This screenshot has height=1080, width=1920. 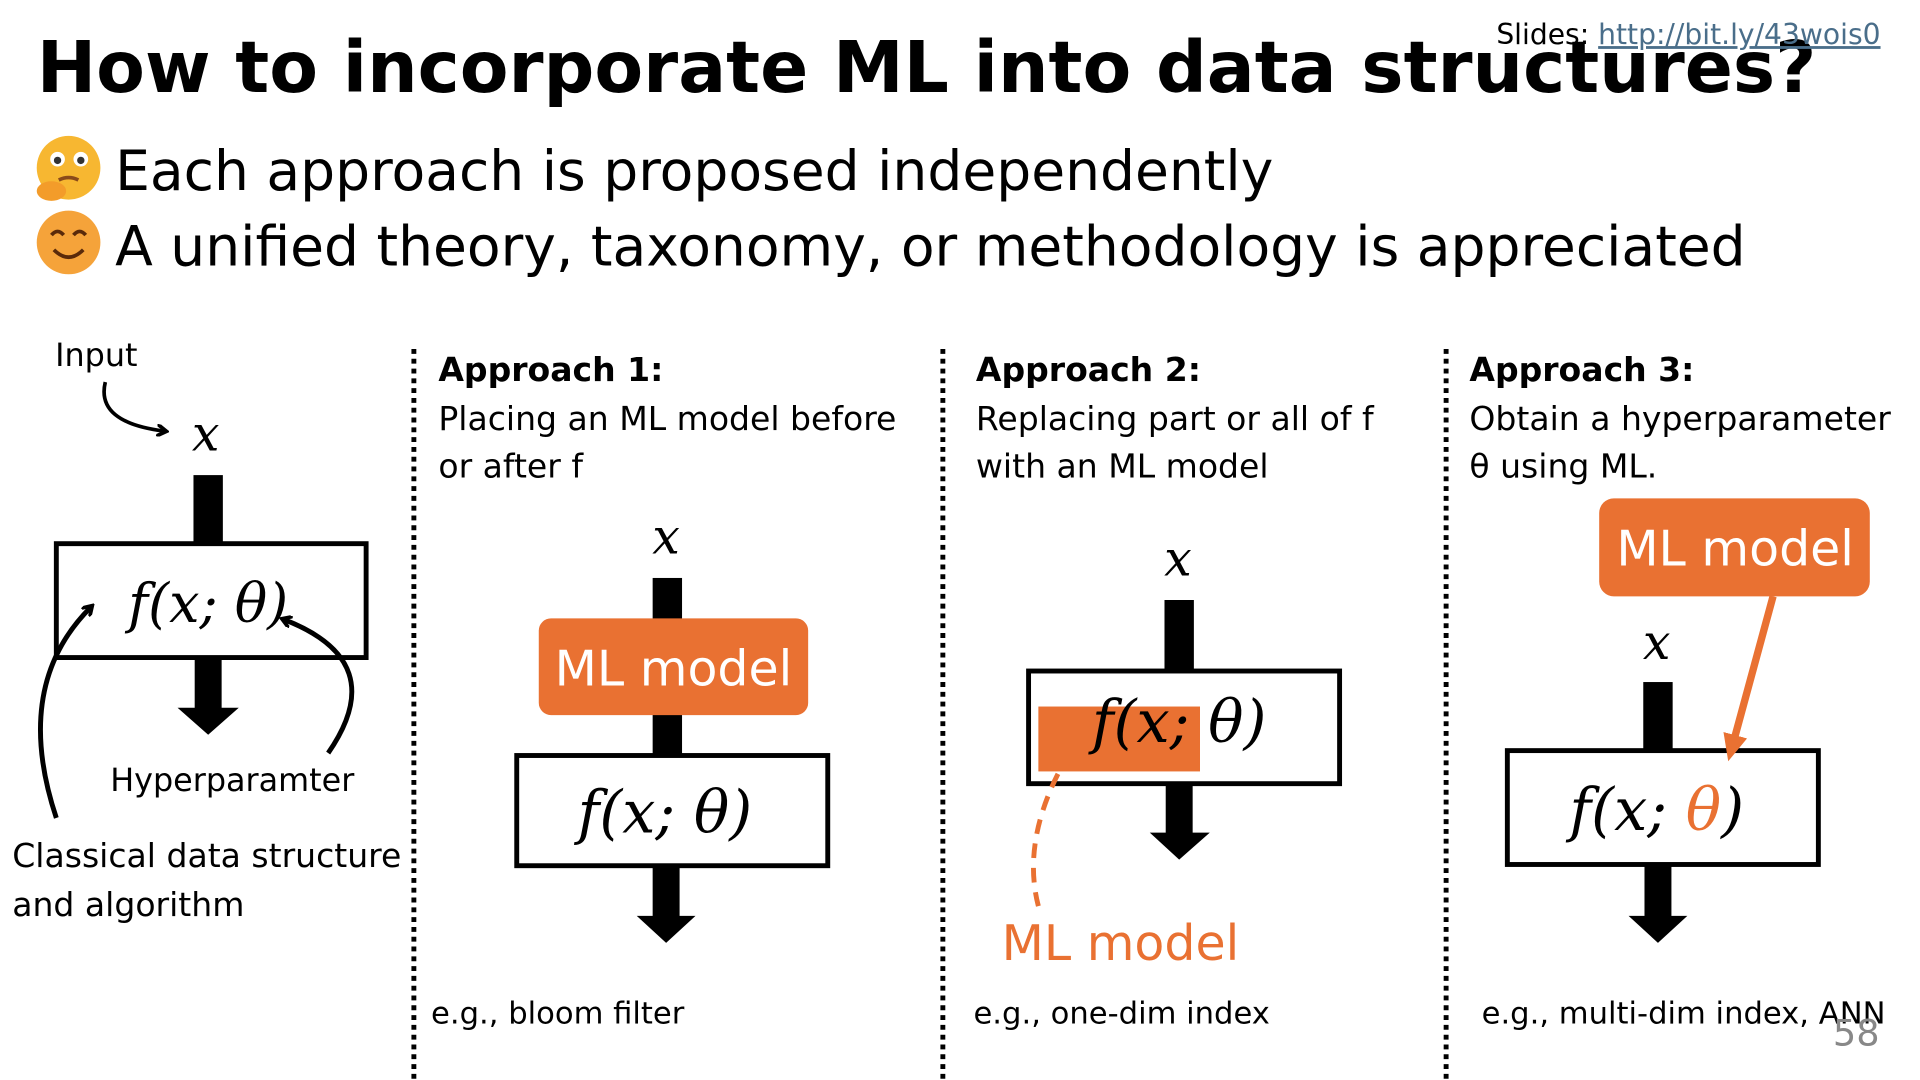 I want to click on replaced-part, so click(x=1119, y=739).